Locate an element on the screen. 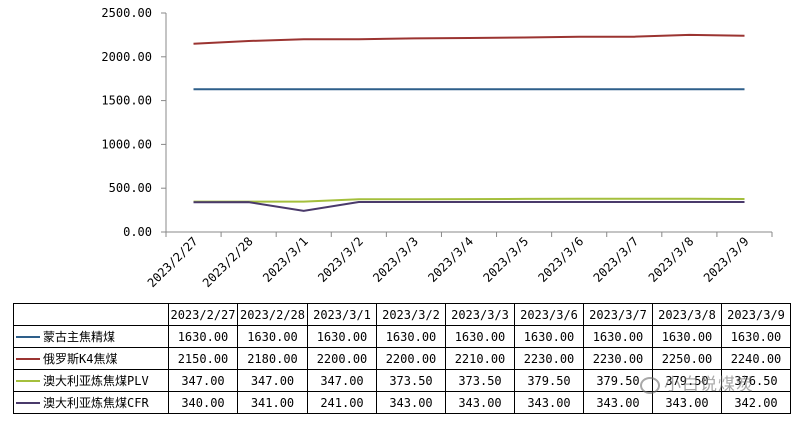  wechat-icon is located at coordinates (650, 385).